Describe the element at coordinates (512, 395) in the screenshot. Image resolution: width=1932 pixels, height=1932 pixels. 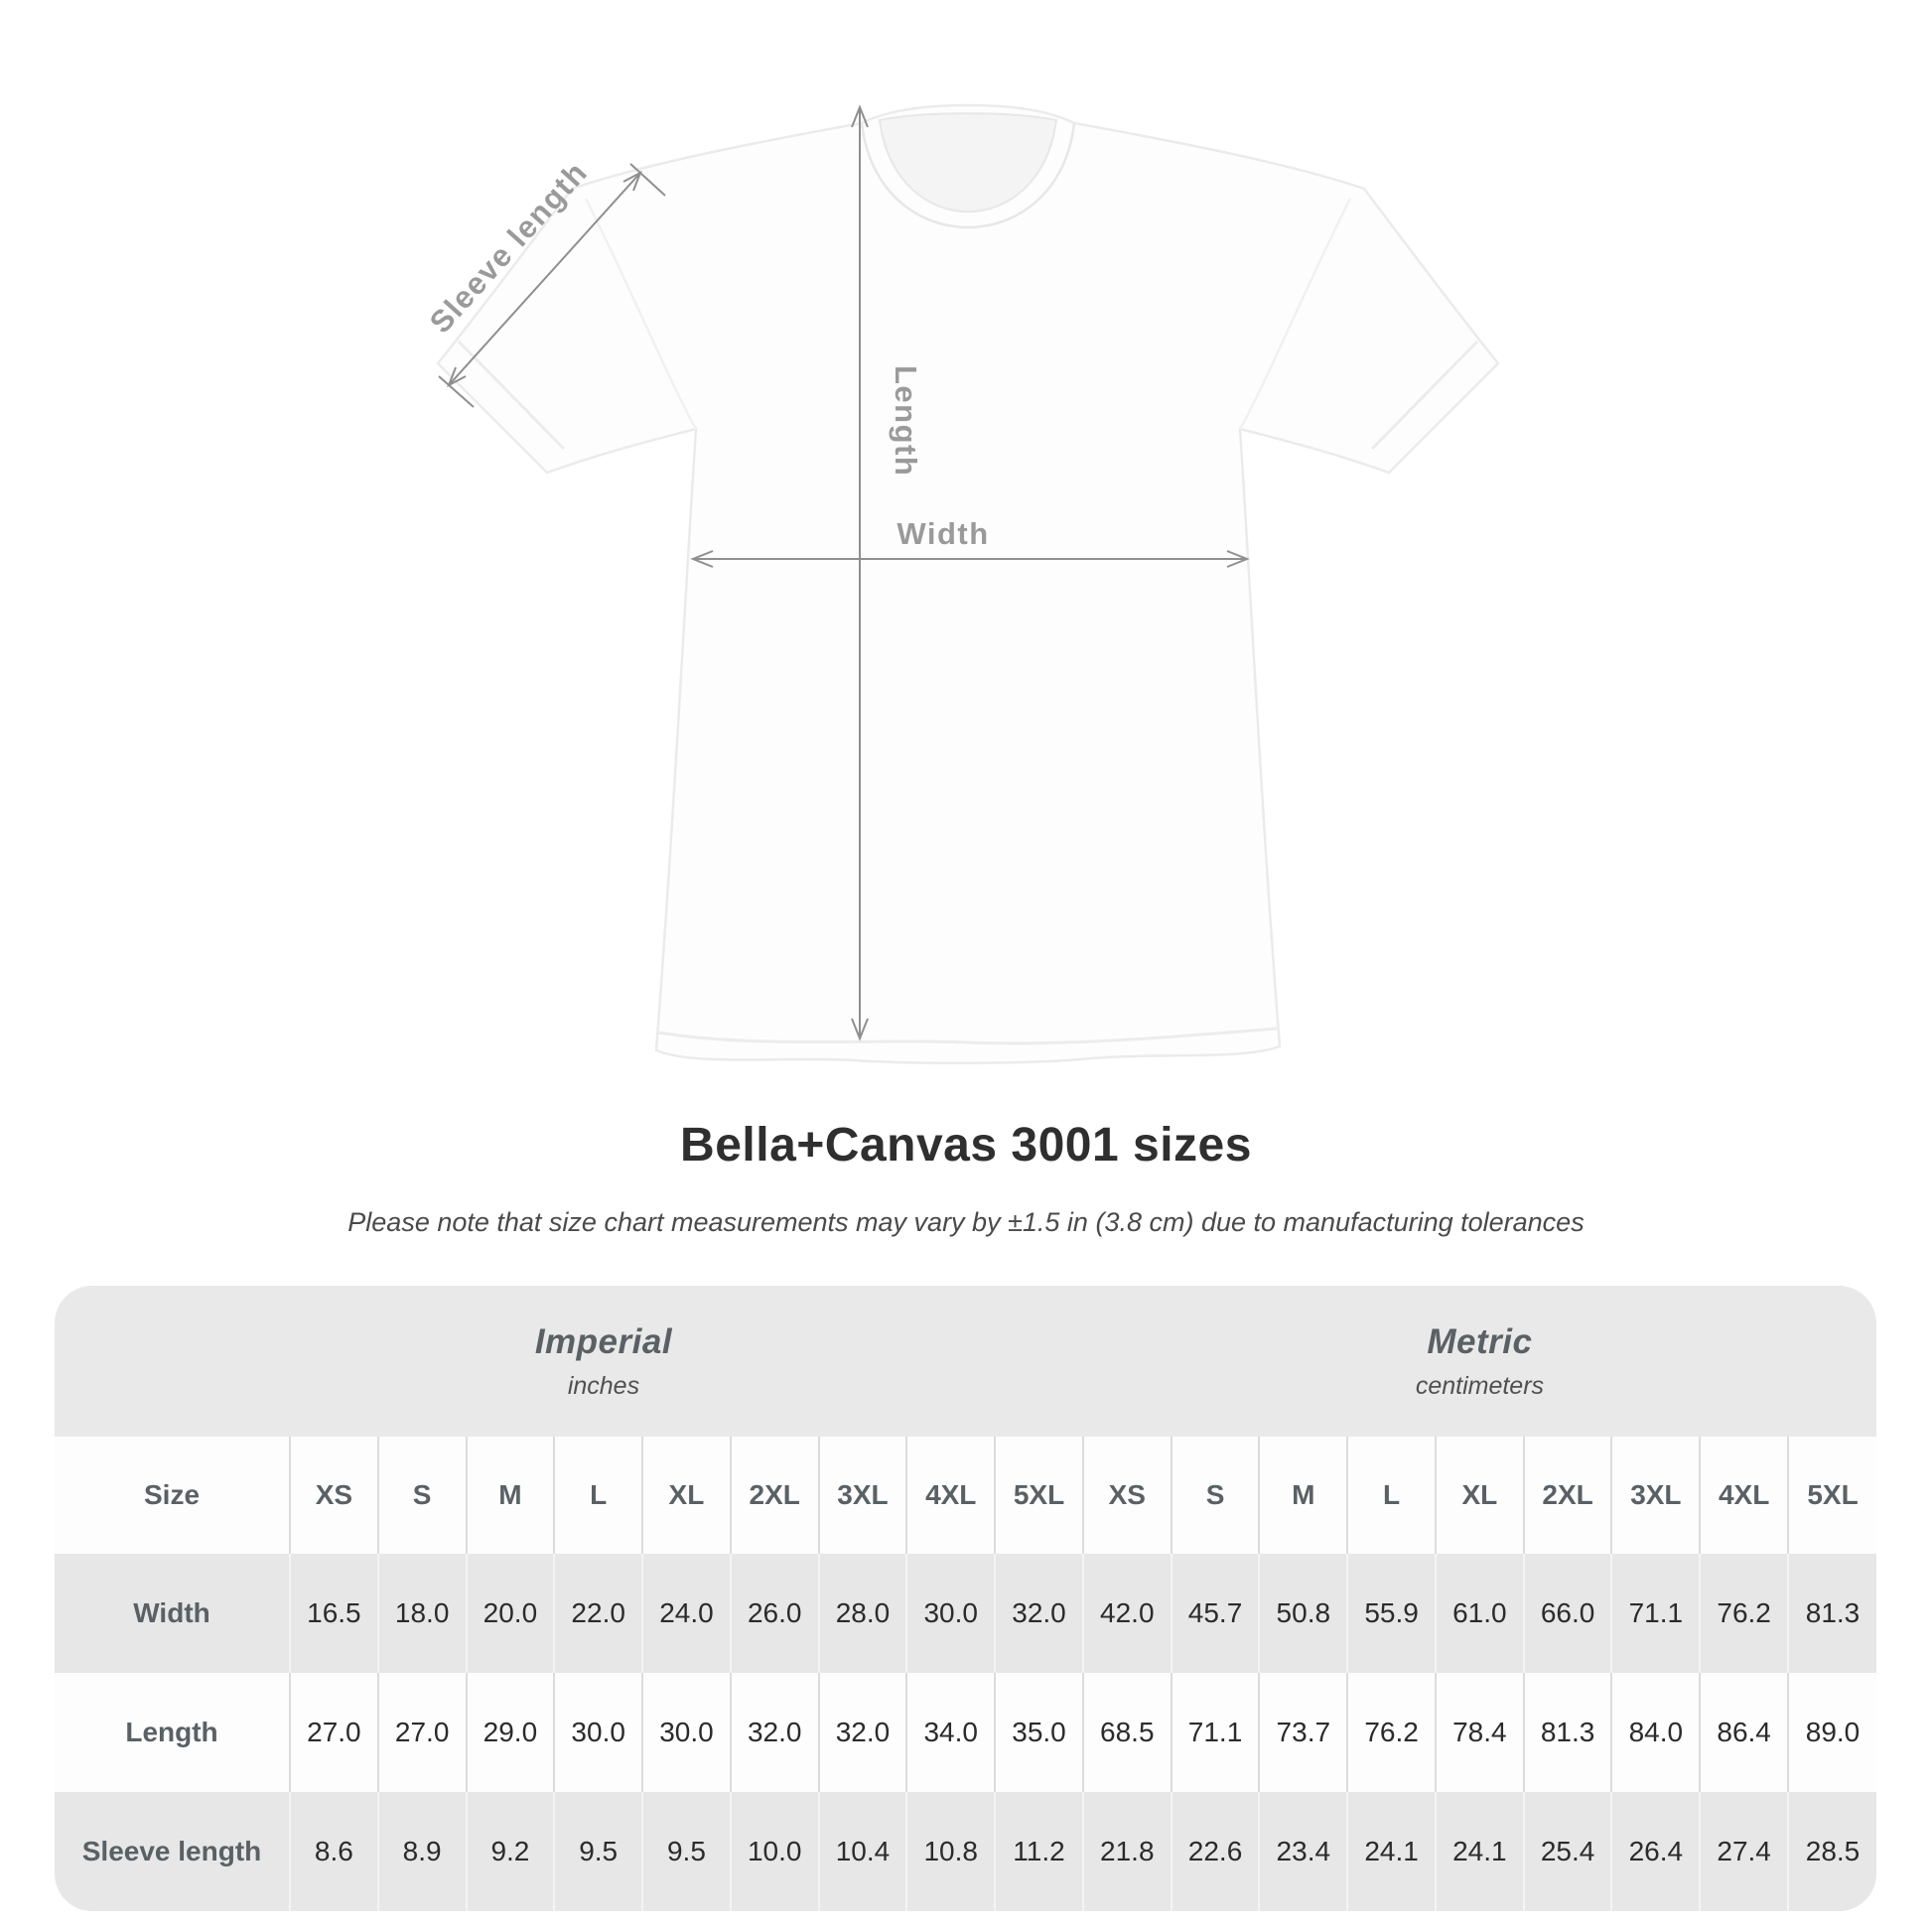
I see `left-cuff-fold` at that location.